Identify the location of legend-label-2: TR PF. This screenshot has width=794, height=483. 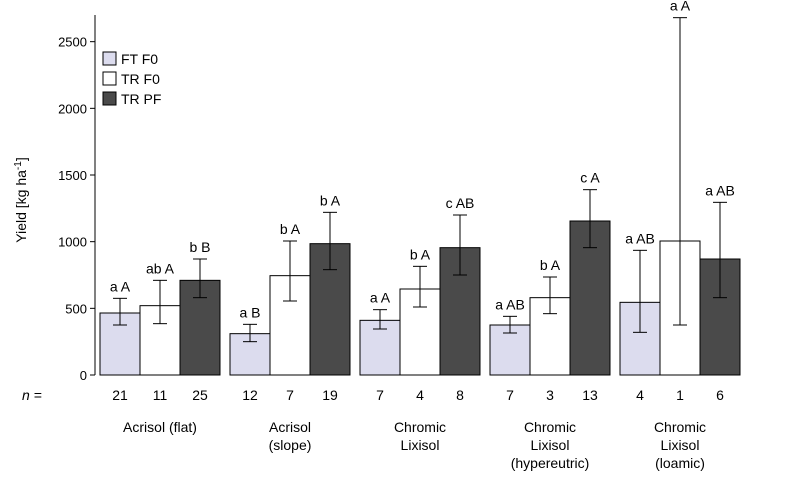
(141, 99).